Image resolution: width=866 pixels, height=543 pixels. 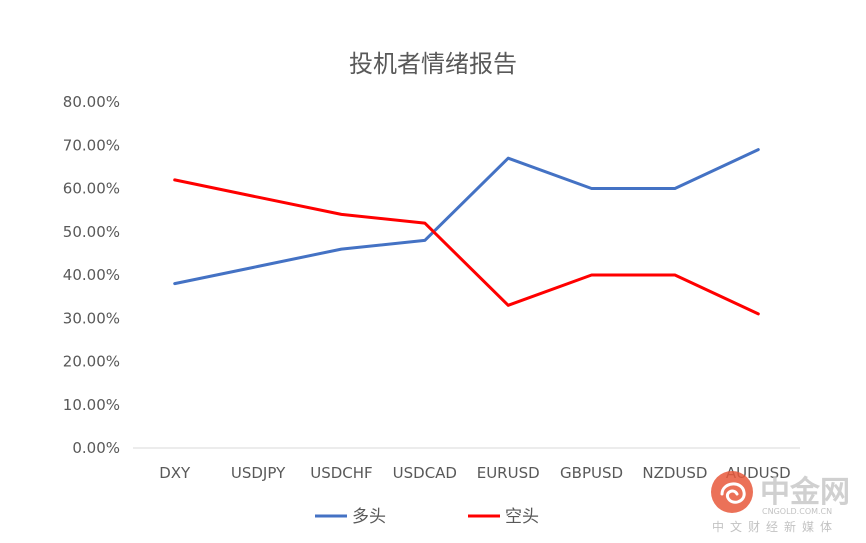 I want to click on x-tick-label: USDCHF, so click(x=341, y=473).